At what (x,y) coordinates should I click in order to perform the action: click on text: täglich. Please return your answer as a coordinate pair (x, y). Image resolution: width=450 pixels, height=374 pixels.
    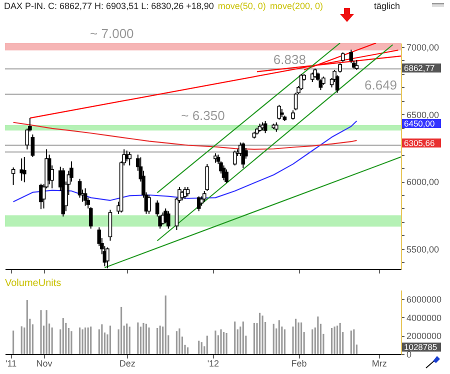
    Looking at the image, I should click on (387, 6).